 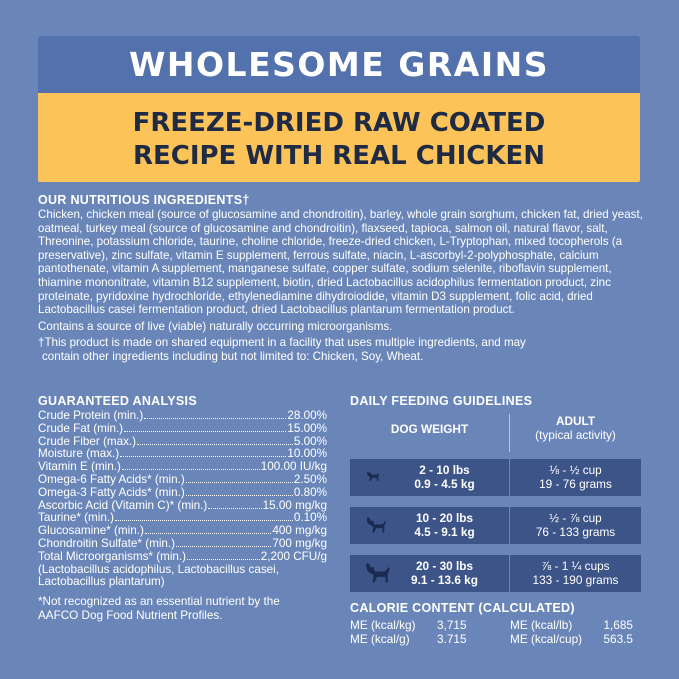 What do you see at coordinates (575, 625) in the screenshot?
I see `calorie-item: ME (kcal/lb) 1,685` at bounding box center [575, 625].